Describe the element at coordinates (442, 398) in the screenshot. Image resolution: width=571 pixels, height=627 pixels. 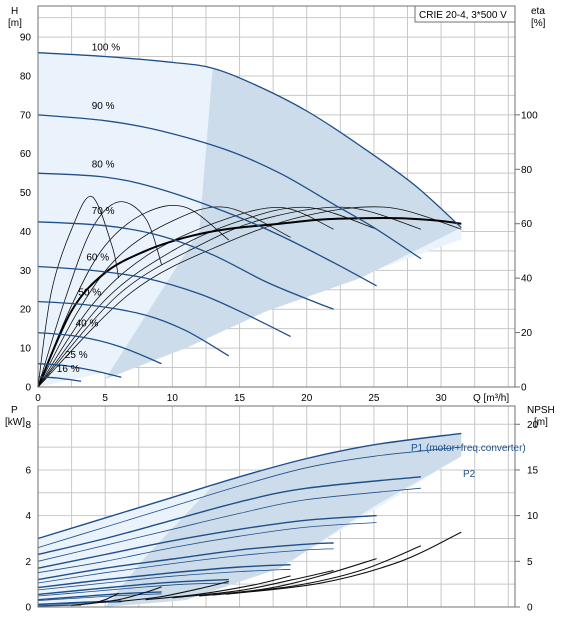
I see `x-tick-label: 30` at that location.